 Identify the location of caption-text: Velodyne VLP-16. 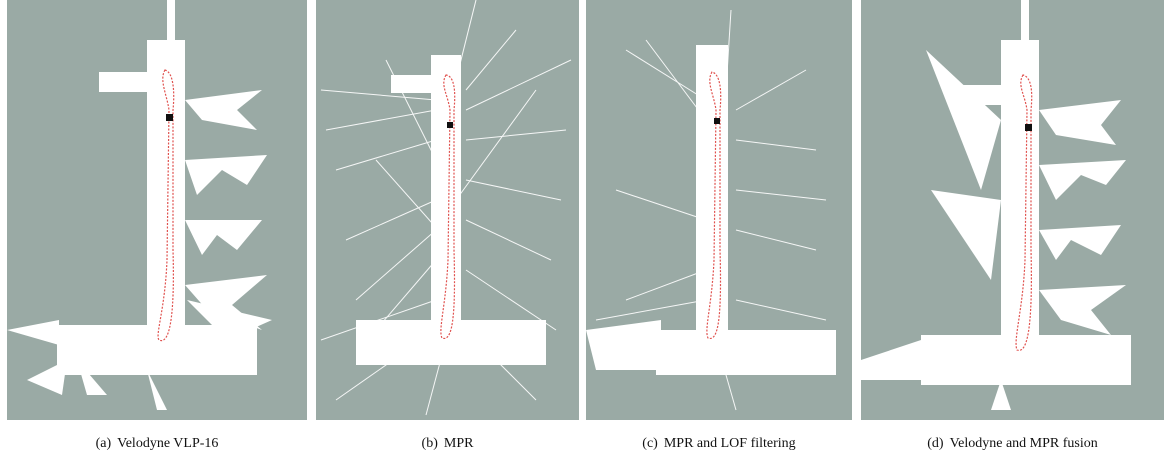
(168, 443).